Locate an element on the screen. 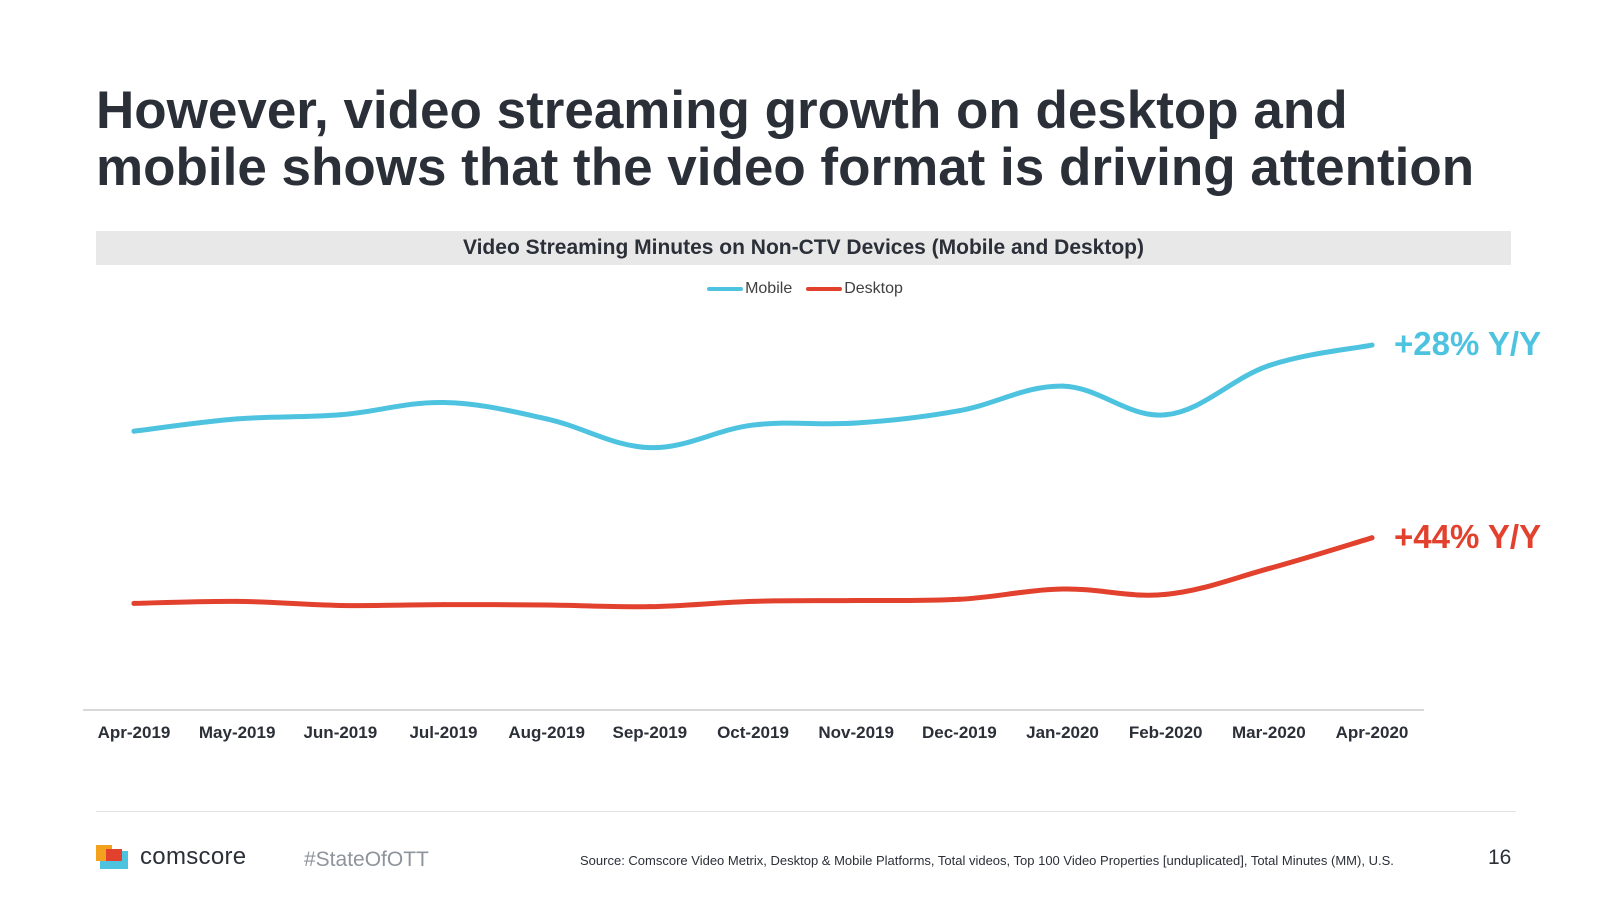 The image size is (1600, 900). legend-swatch-mobile is located at coordinates (725, 289).